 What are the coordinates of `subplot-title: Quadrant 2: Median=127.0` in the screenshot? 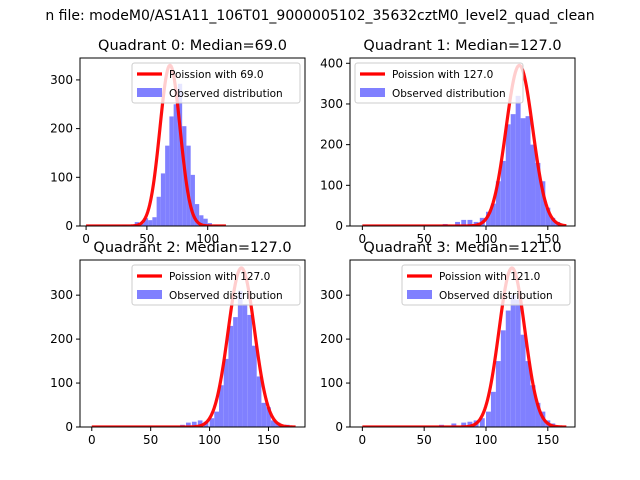 It's located at (192, 248).